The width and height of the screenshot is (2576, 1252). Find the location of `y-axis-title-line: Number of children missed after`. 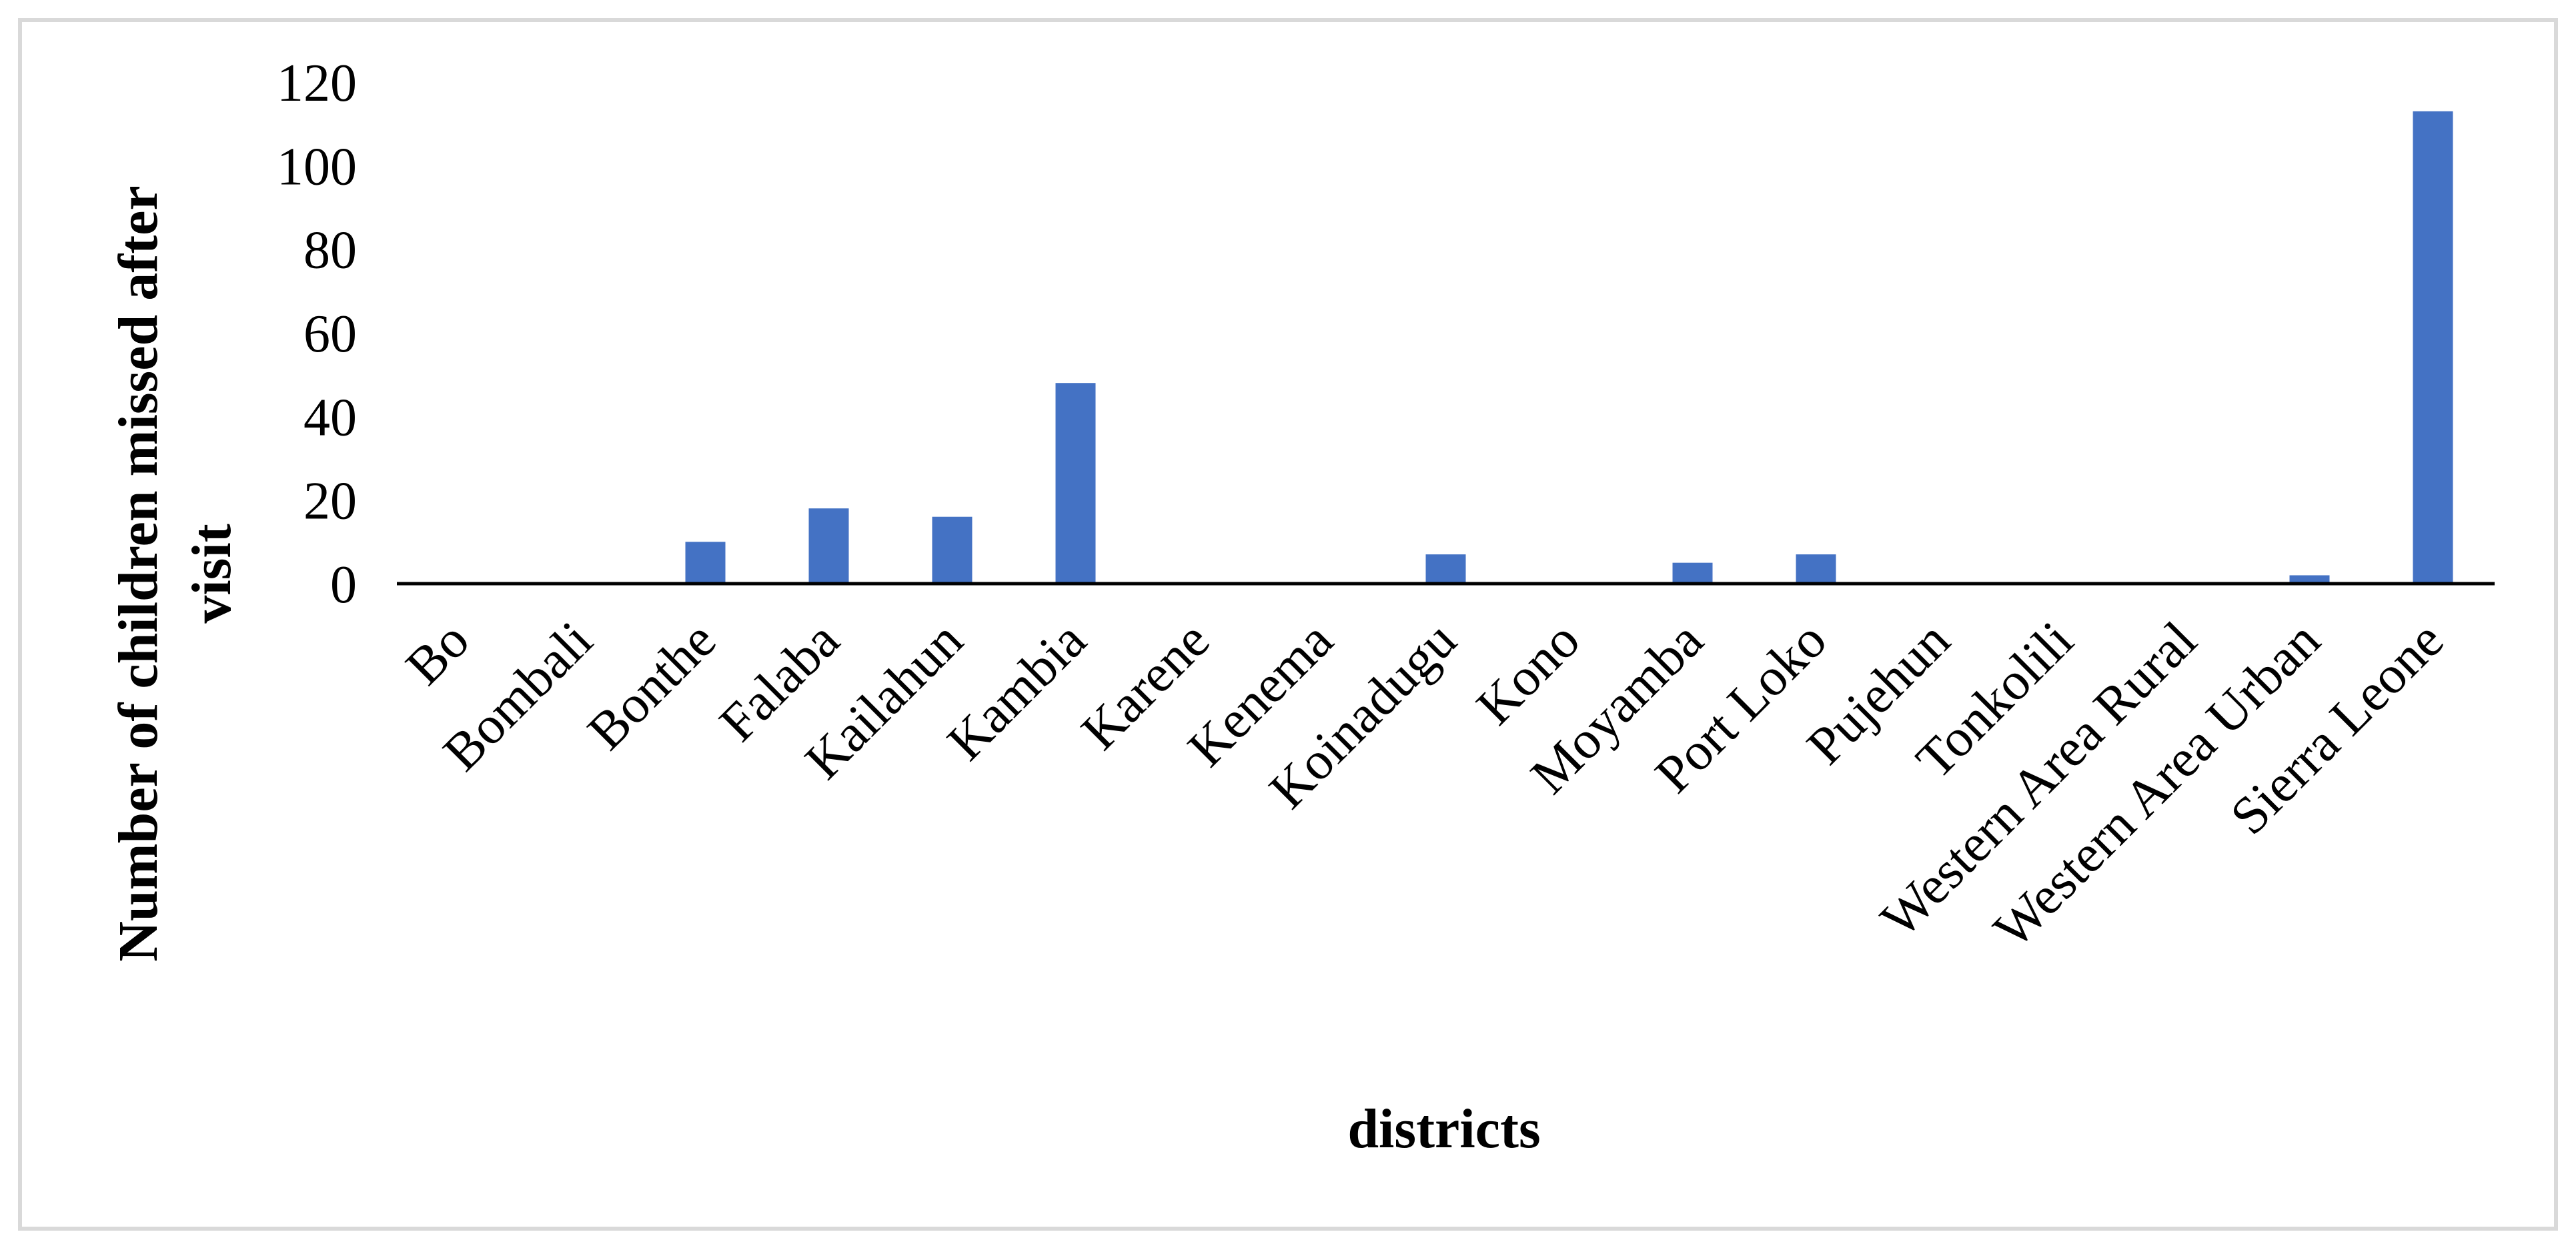

y-axis-title-line: Number of children missed after is located at coordinates (138, 573).